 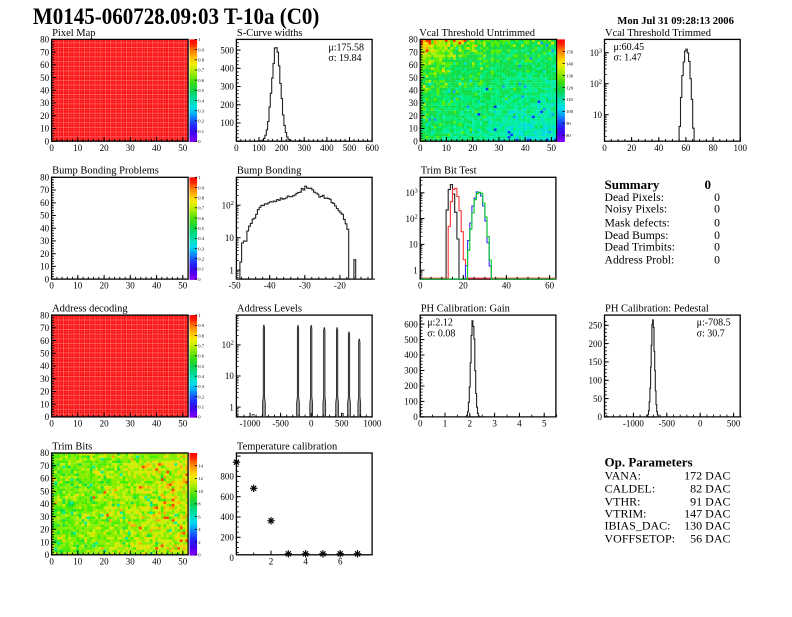 I want to click on svg-text: Vcal Threshold Trimmed, so click(x=658, y=33).